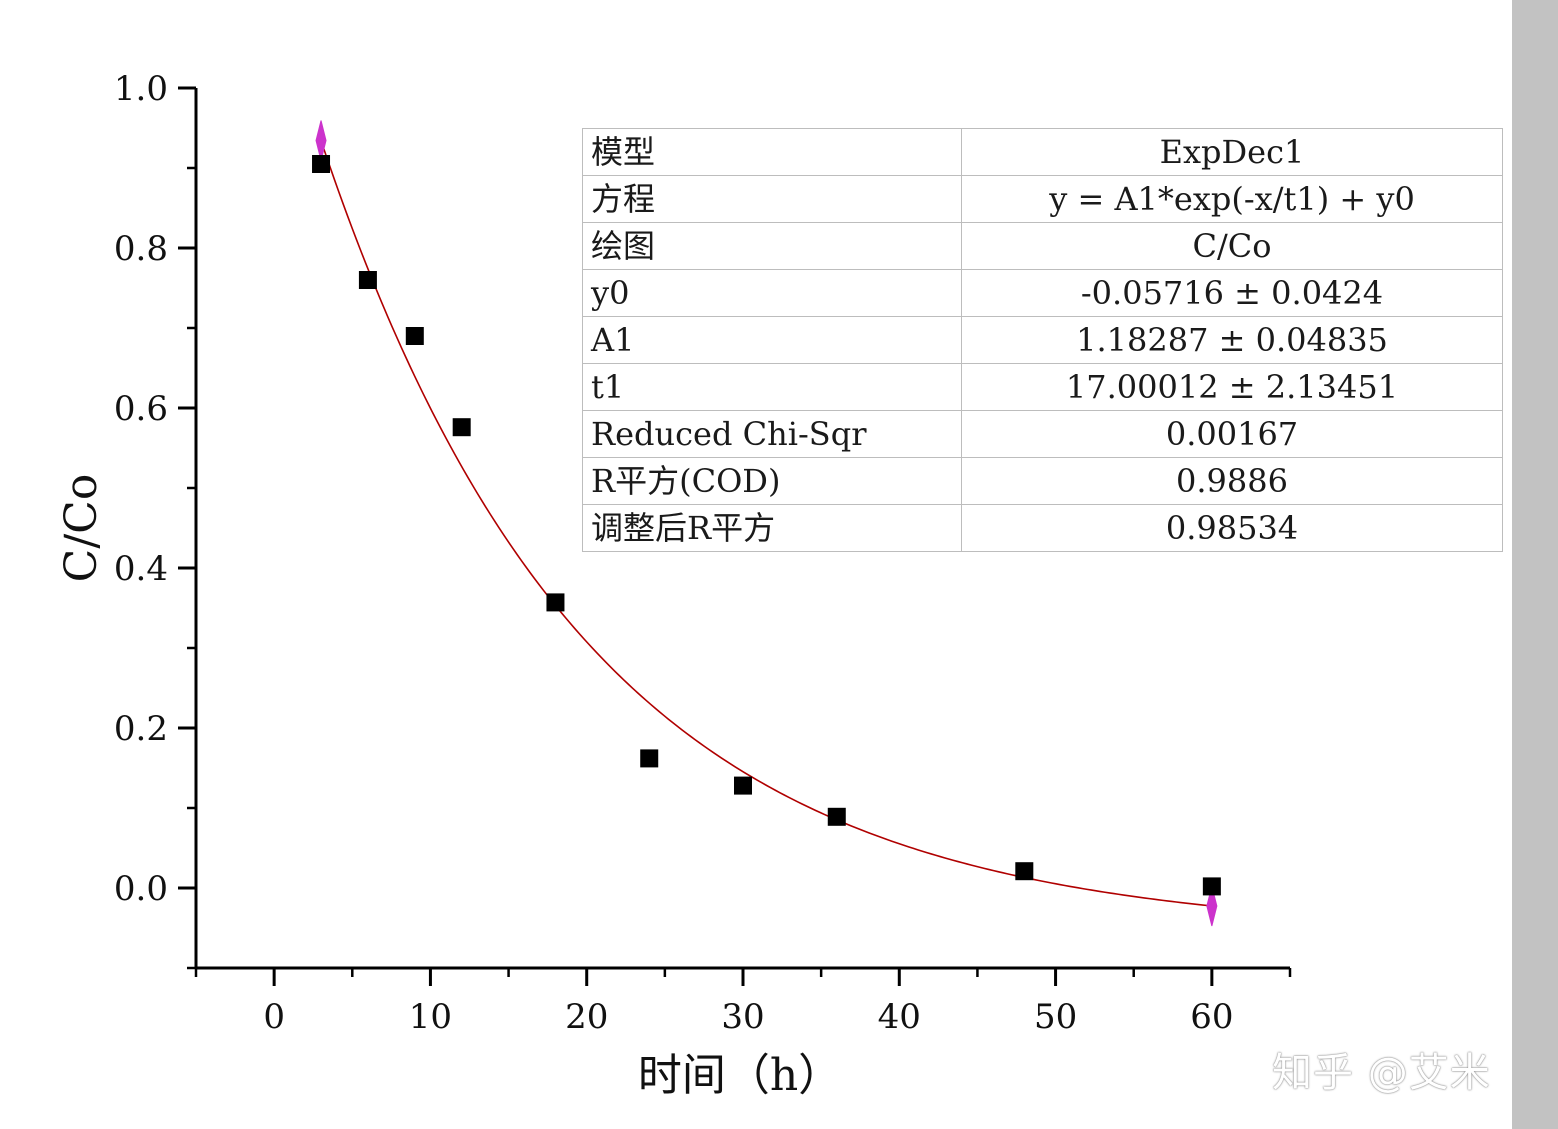  Describe the element at coordinates (1232, 387) in the screenshot. I see `fit-table-value: 17.00012 ± 2.13451` at that location.